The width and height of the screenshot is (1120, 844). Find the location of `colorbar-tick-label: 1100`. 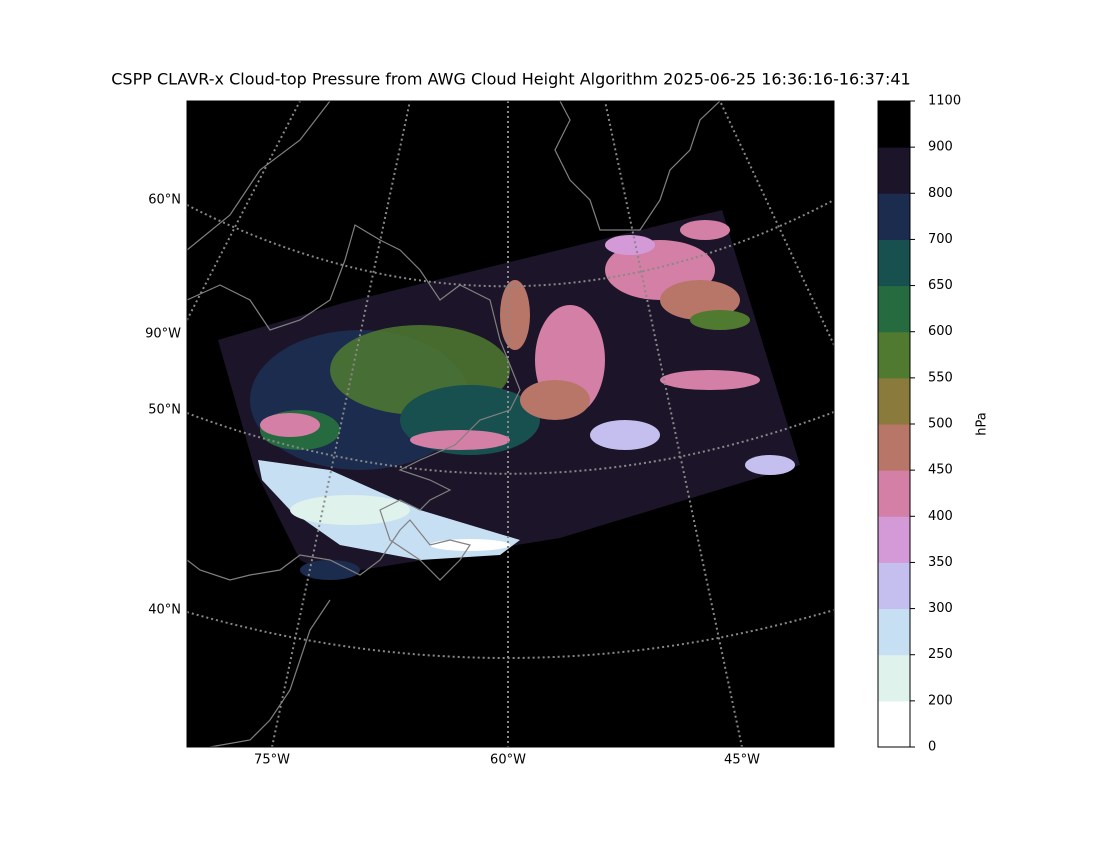

colorbar-tick-label: 1100 is located at coordinates (944, 101).